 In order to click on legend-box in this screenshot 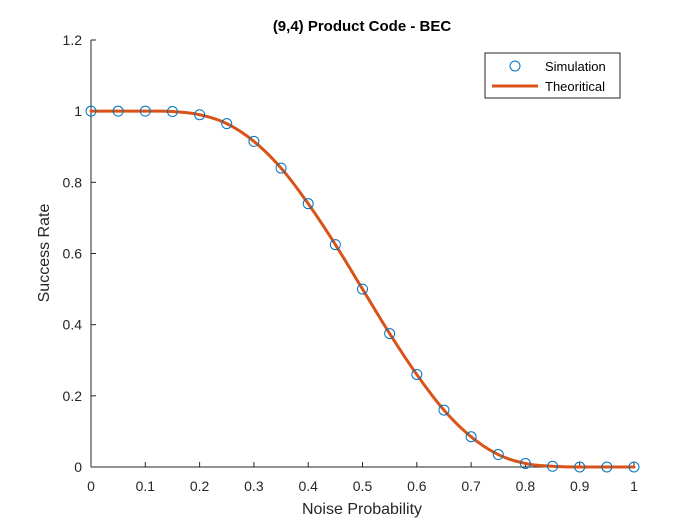, I will do `click(552, 75)`.